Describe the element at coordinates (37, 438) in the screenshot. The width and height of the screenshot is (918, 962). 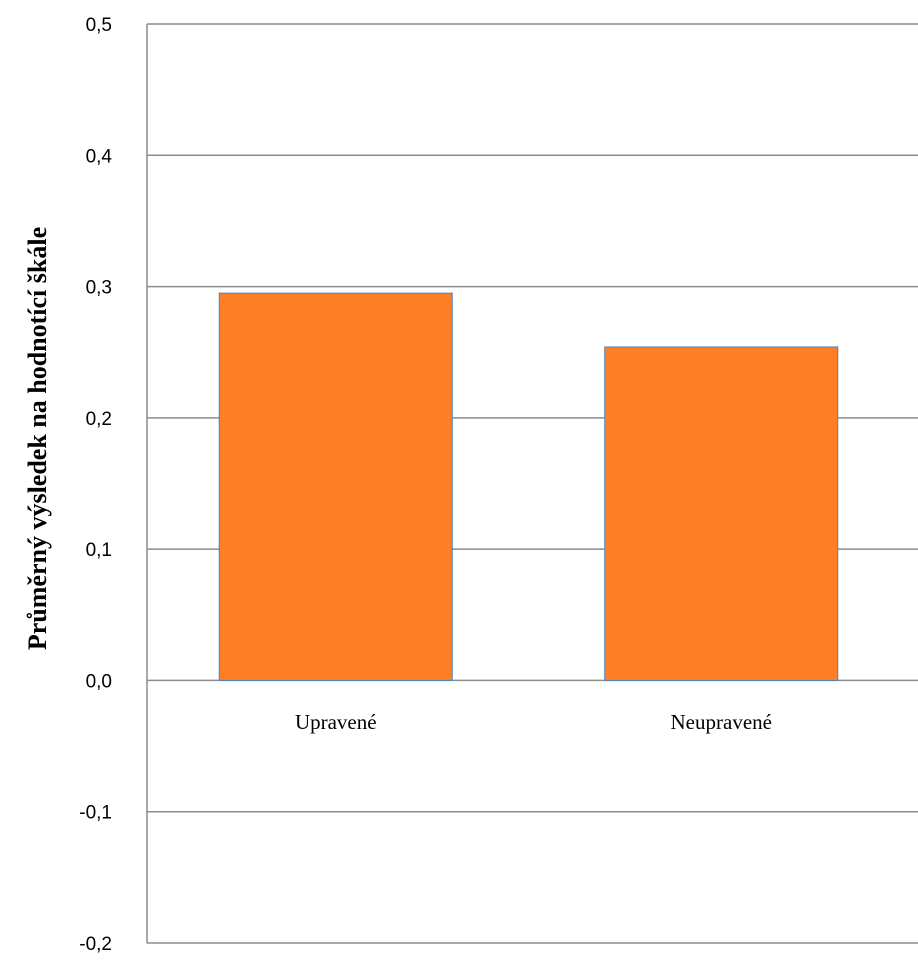
I see `y-axis-title: Průměrný výsledek na hodnotící škále` at that location.